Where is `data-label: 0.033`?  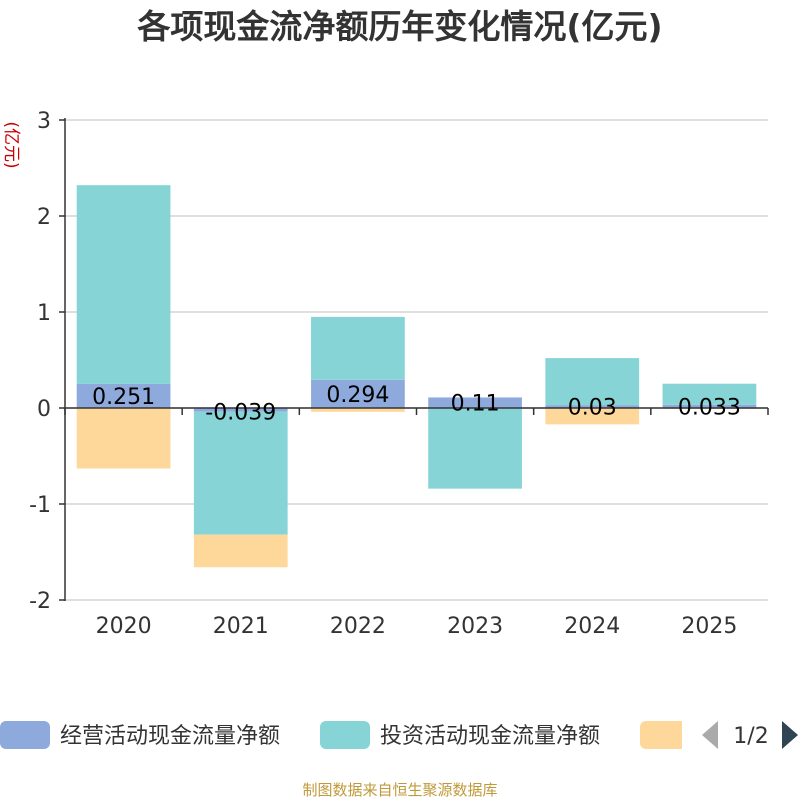
data-label: 0.033 is located at coordinates (709, 407).